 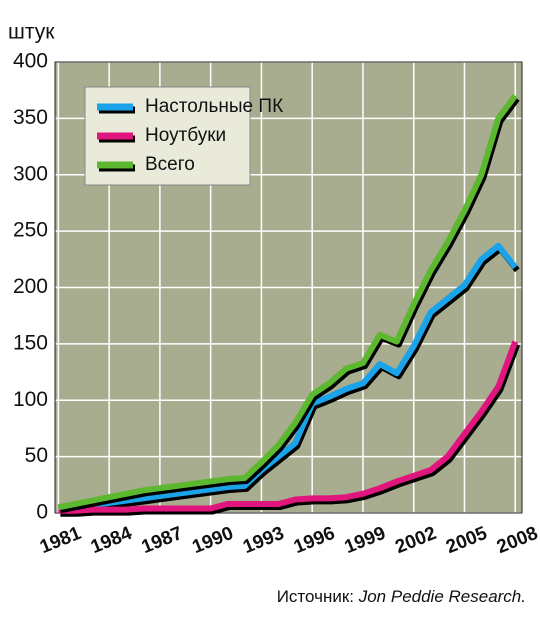 I want to click on legend-label: Настольные ПК, so click(x=214, y=106).